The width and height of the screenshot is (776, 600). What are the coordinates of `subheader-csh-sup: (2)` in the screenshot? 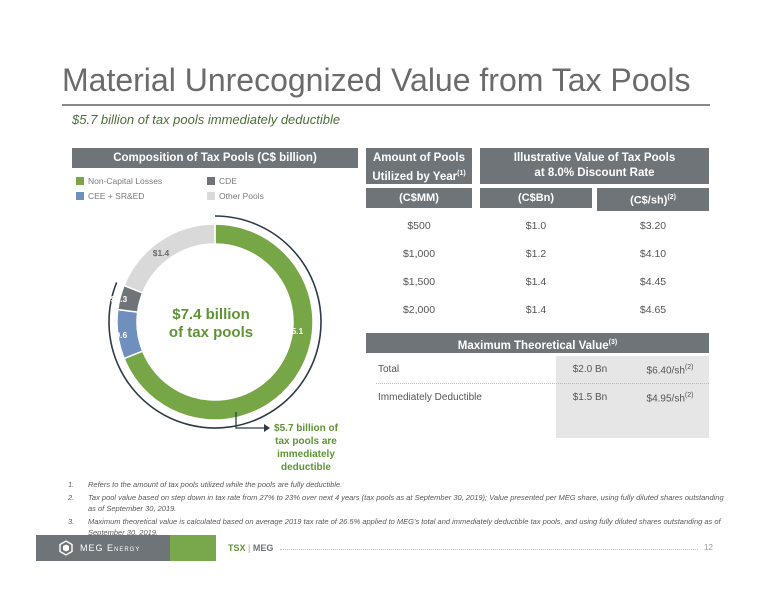 It's located at (671, 197).